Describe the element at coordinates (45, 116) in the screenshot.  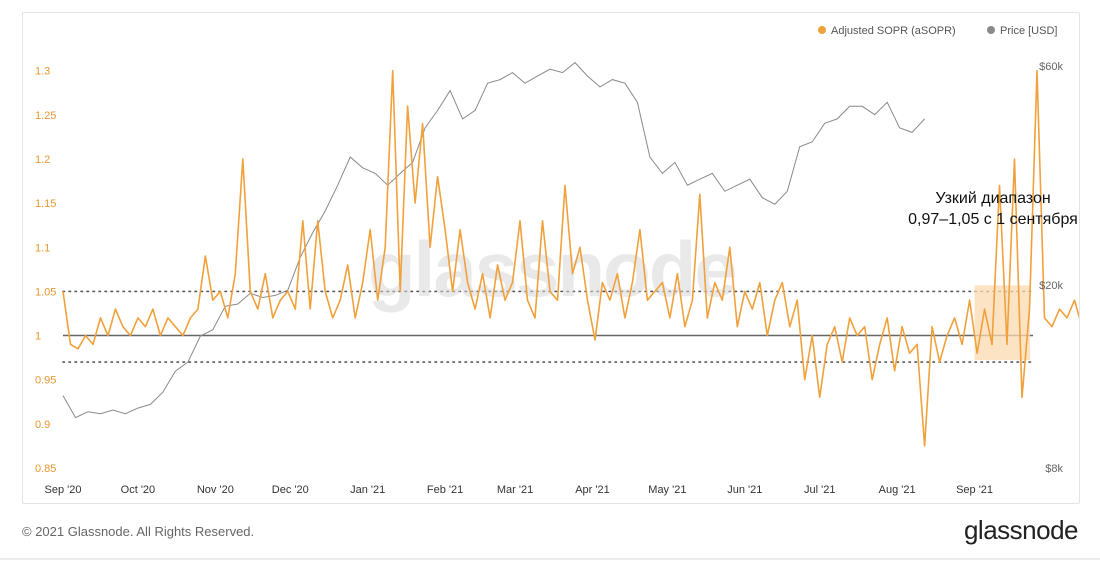
I see `y-left-tick: 1.25` at that location.